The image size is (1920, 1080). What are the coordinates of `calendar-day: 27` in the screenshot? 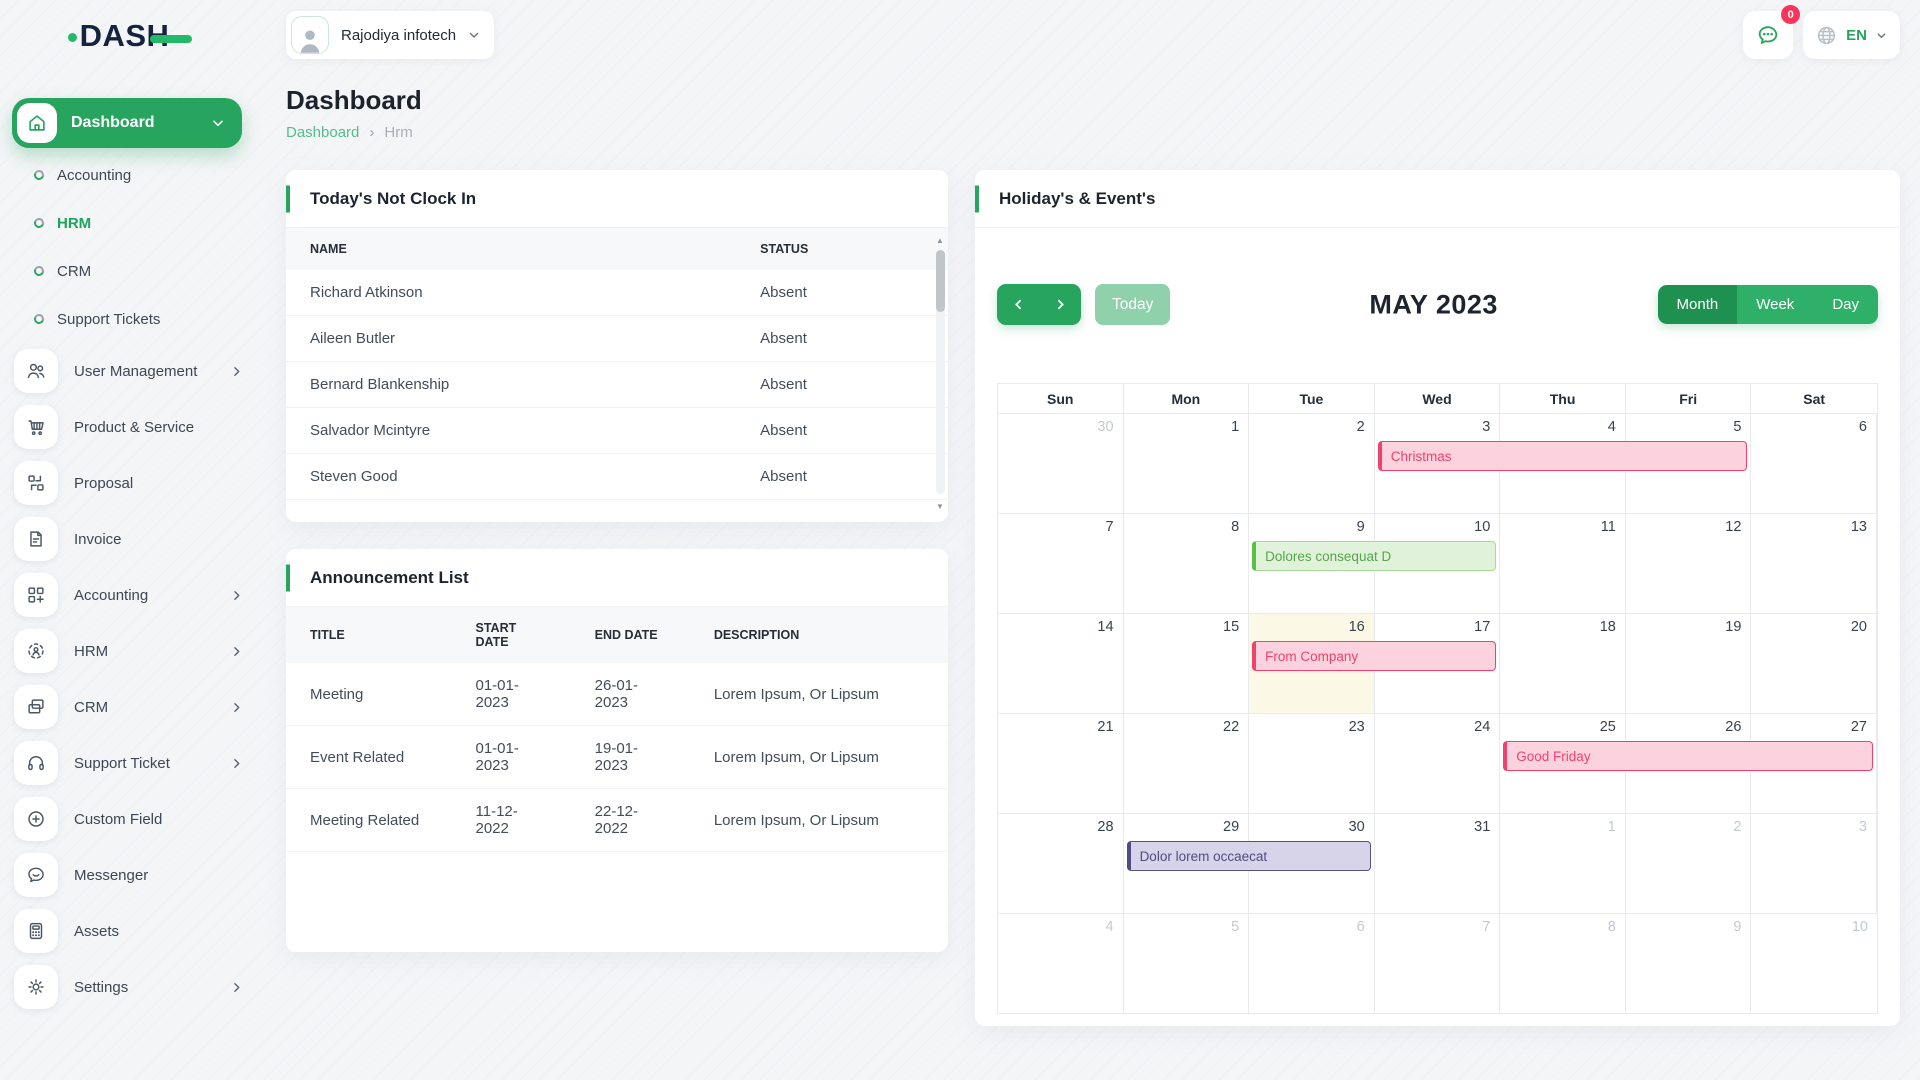 It's located at (1814, 763).